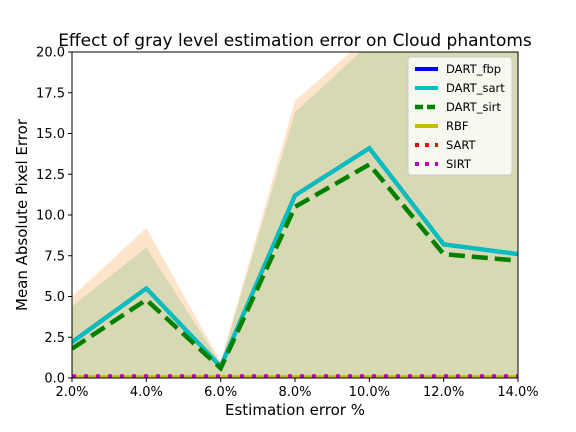 The width and height of the screenshot is (576, 432). Describe the element at coordinates (22, 214) in the screenshot. I see `y-axis-label: Mean Absolute Pixel Error` at that location.